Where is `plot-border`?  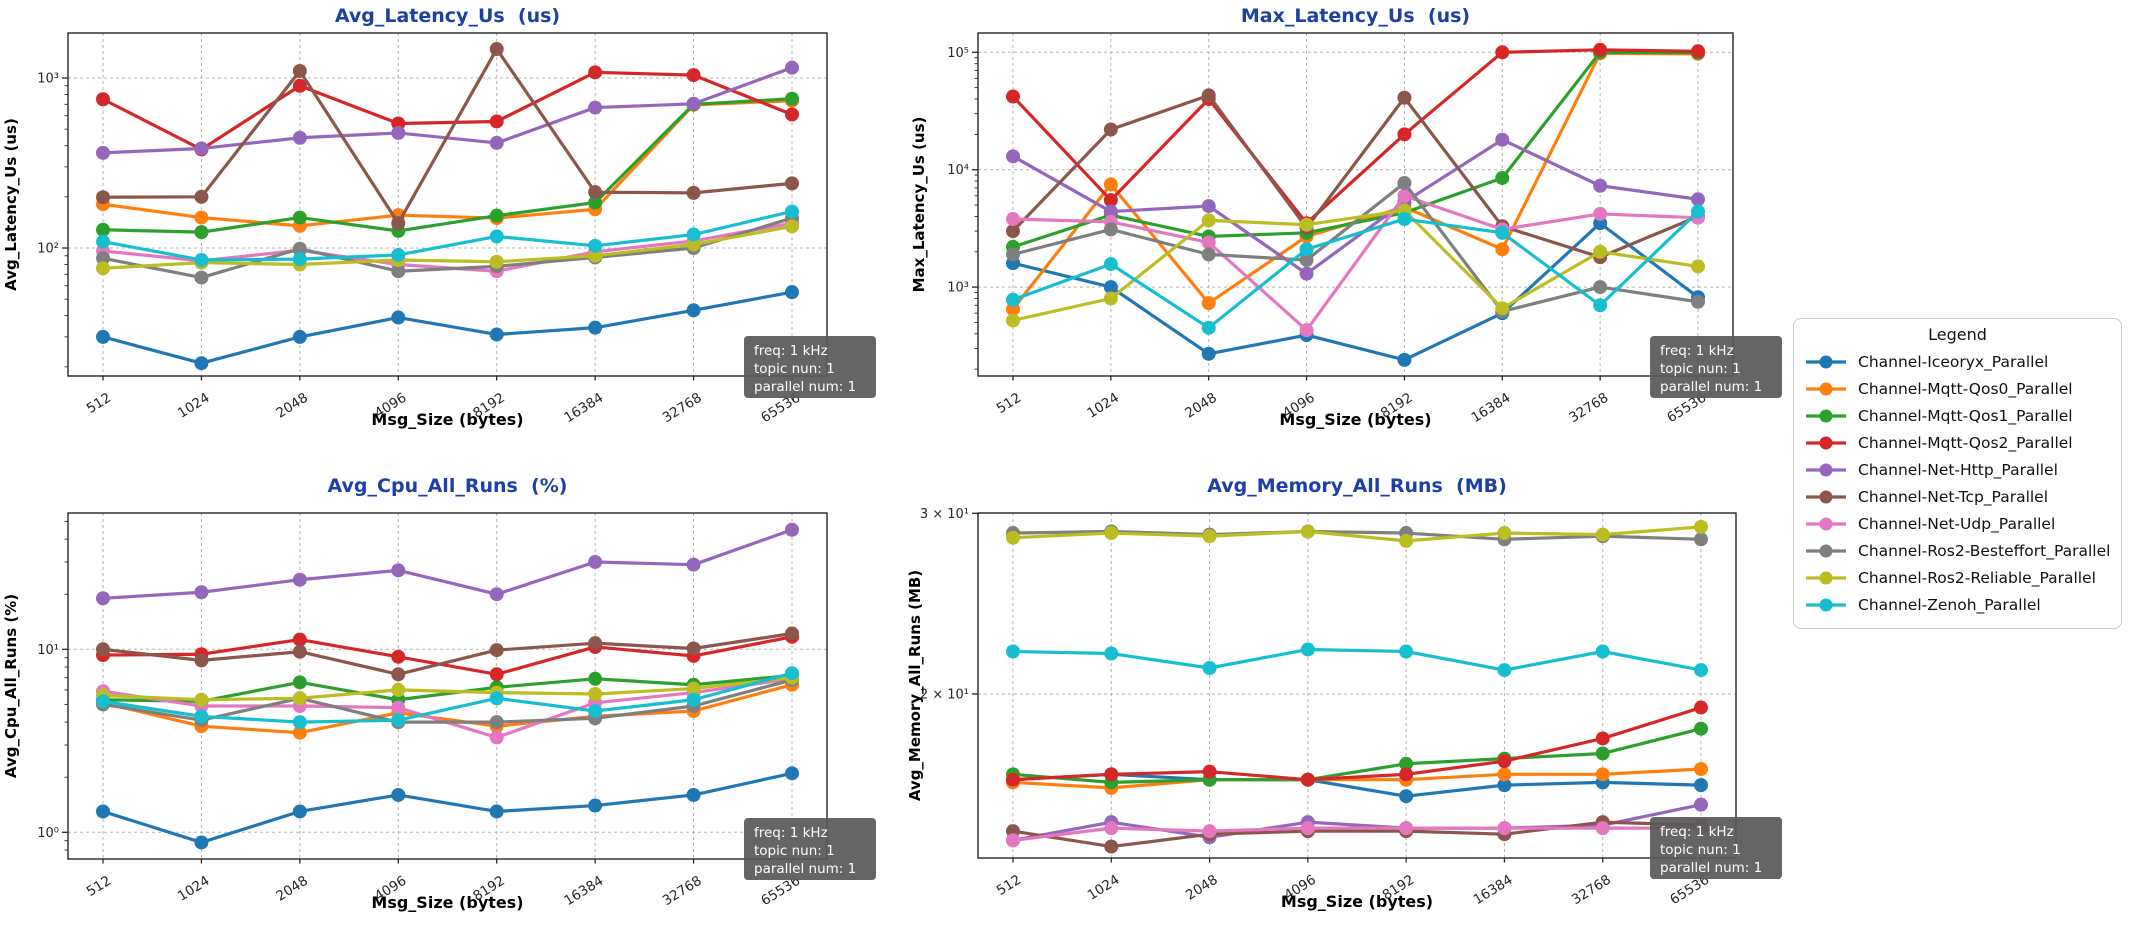
plot-border is located at coordinates (447, 686).